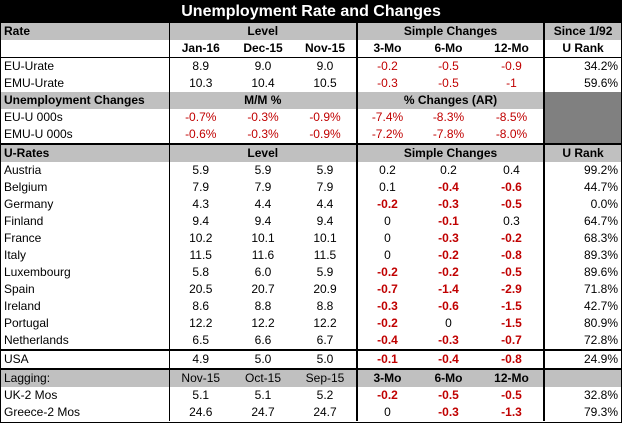 The height and width of the screenshot is (423, 622). What do you see at coordinates (42, 412) in the screenshot?
I see `row-label: Greece-2 Mos` at bounding box center [42, 412].